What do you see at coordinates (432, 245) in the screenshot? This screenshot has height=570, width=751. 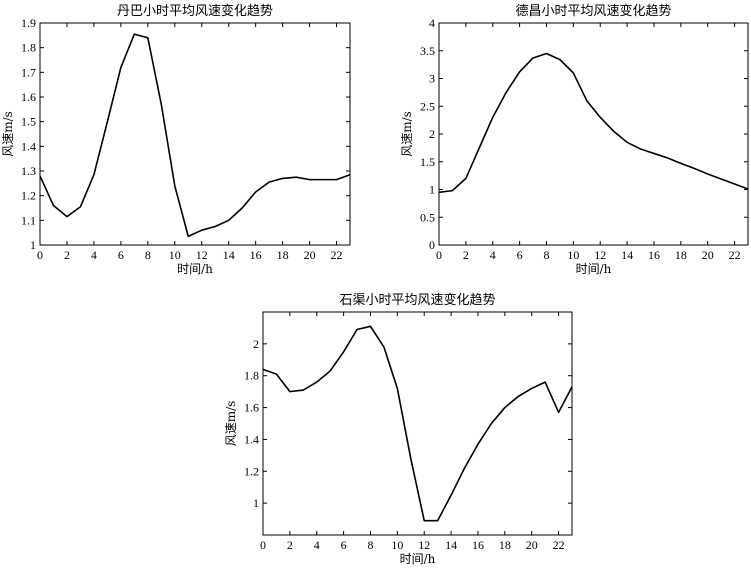 I see `y-tick-label: 0` at bounding box center [432, 245].